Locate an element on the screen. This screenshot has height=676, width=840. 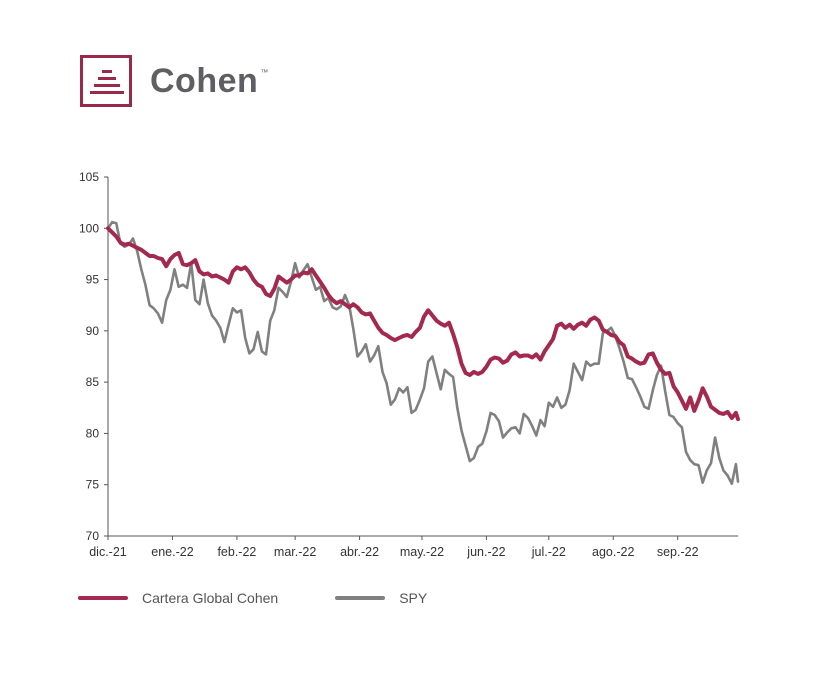
cohen-logo-icon is located at coordinates (106, 81).